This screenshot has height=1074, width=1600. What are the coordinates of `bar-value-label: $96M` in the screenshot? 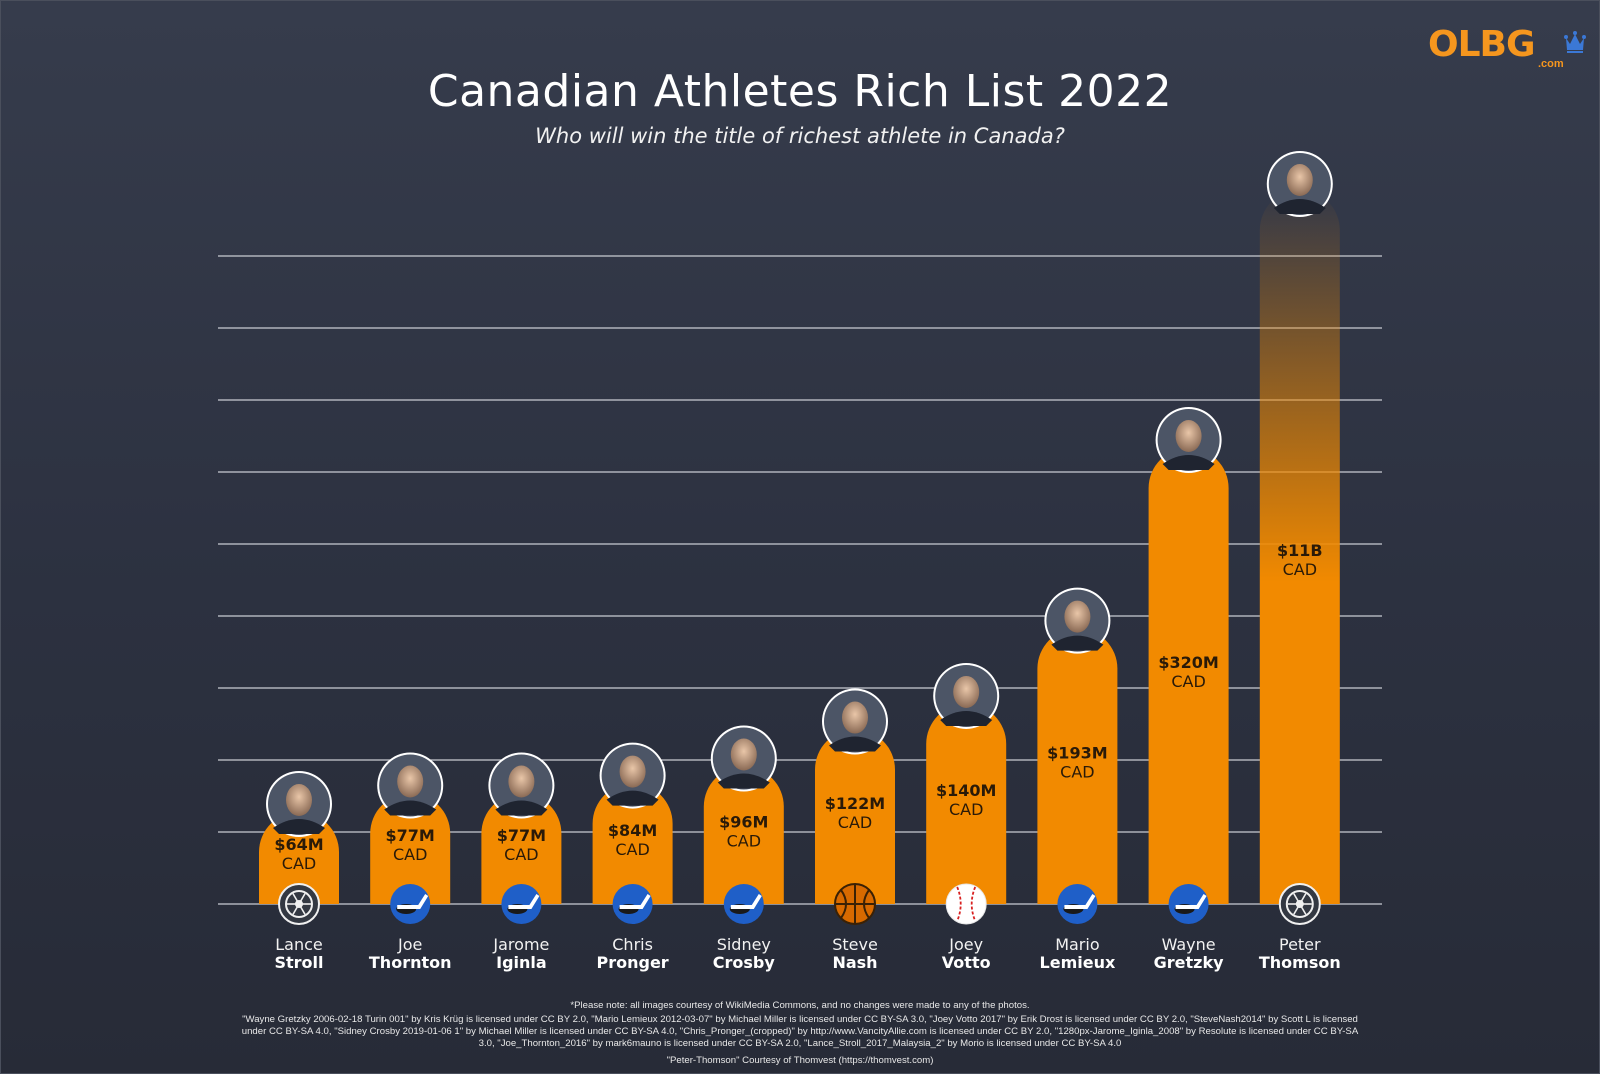 It's located at (743, 821).